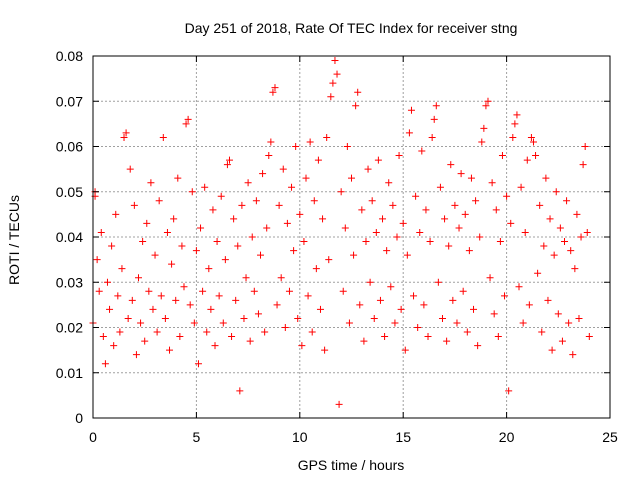  I want to click on x-tick-label: 0, so click(93, 437).